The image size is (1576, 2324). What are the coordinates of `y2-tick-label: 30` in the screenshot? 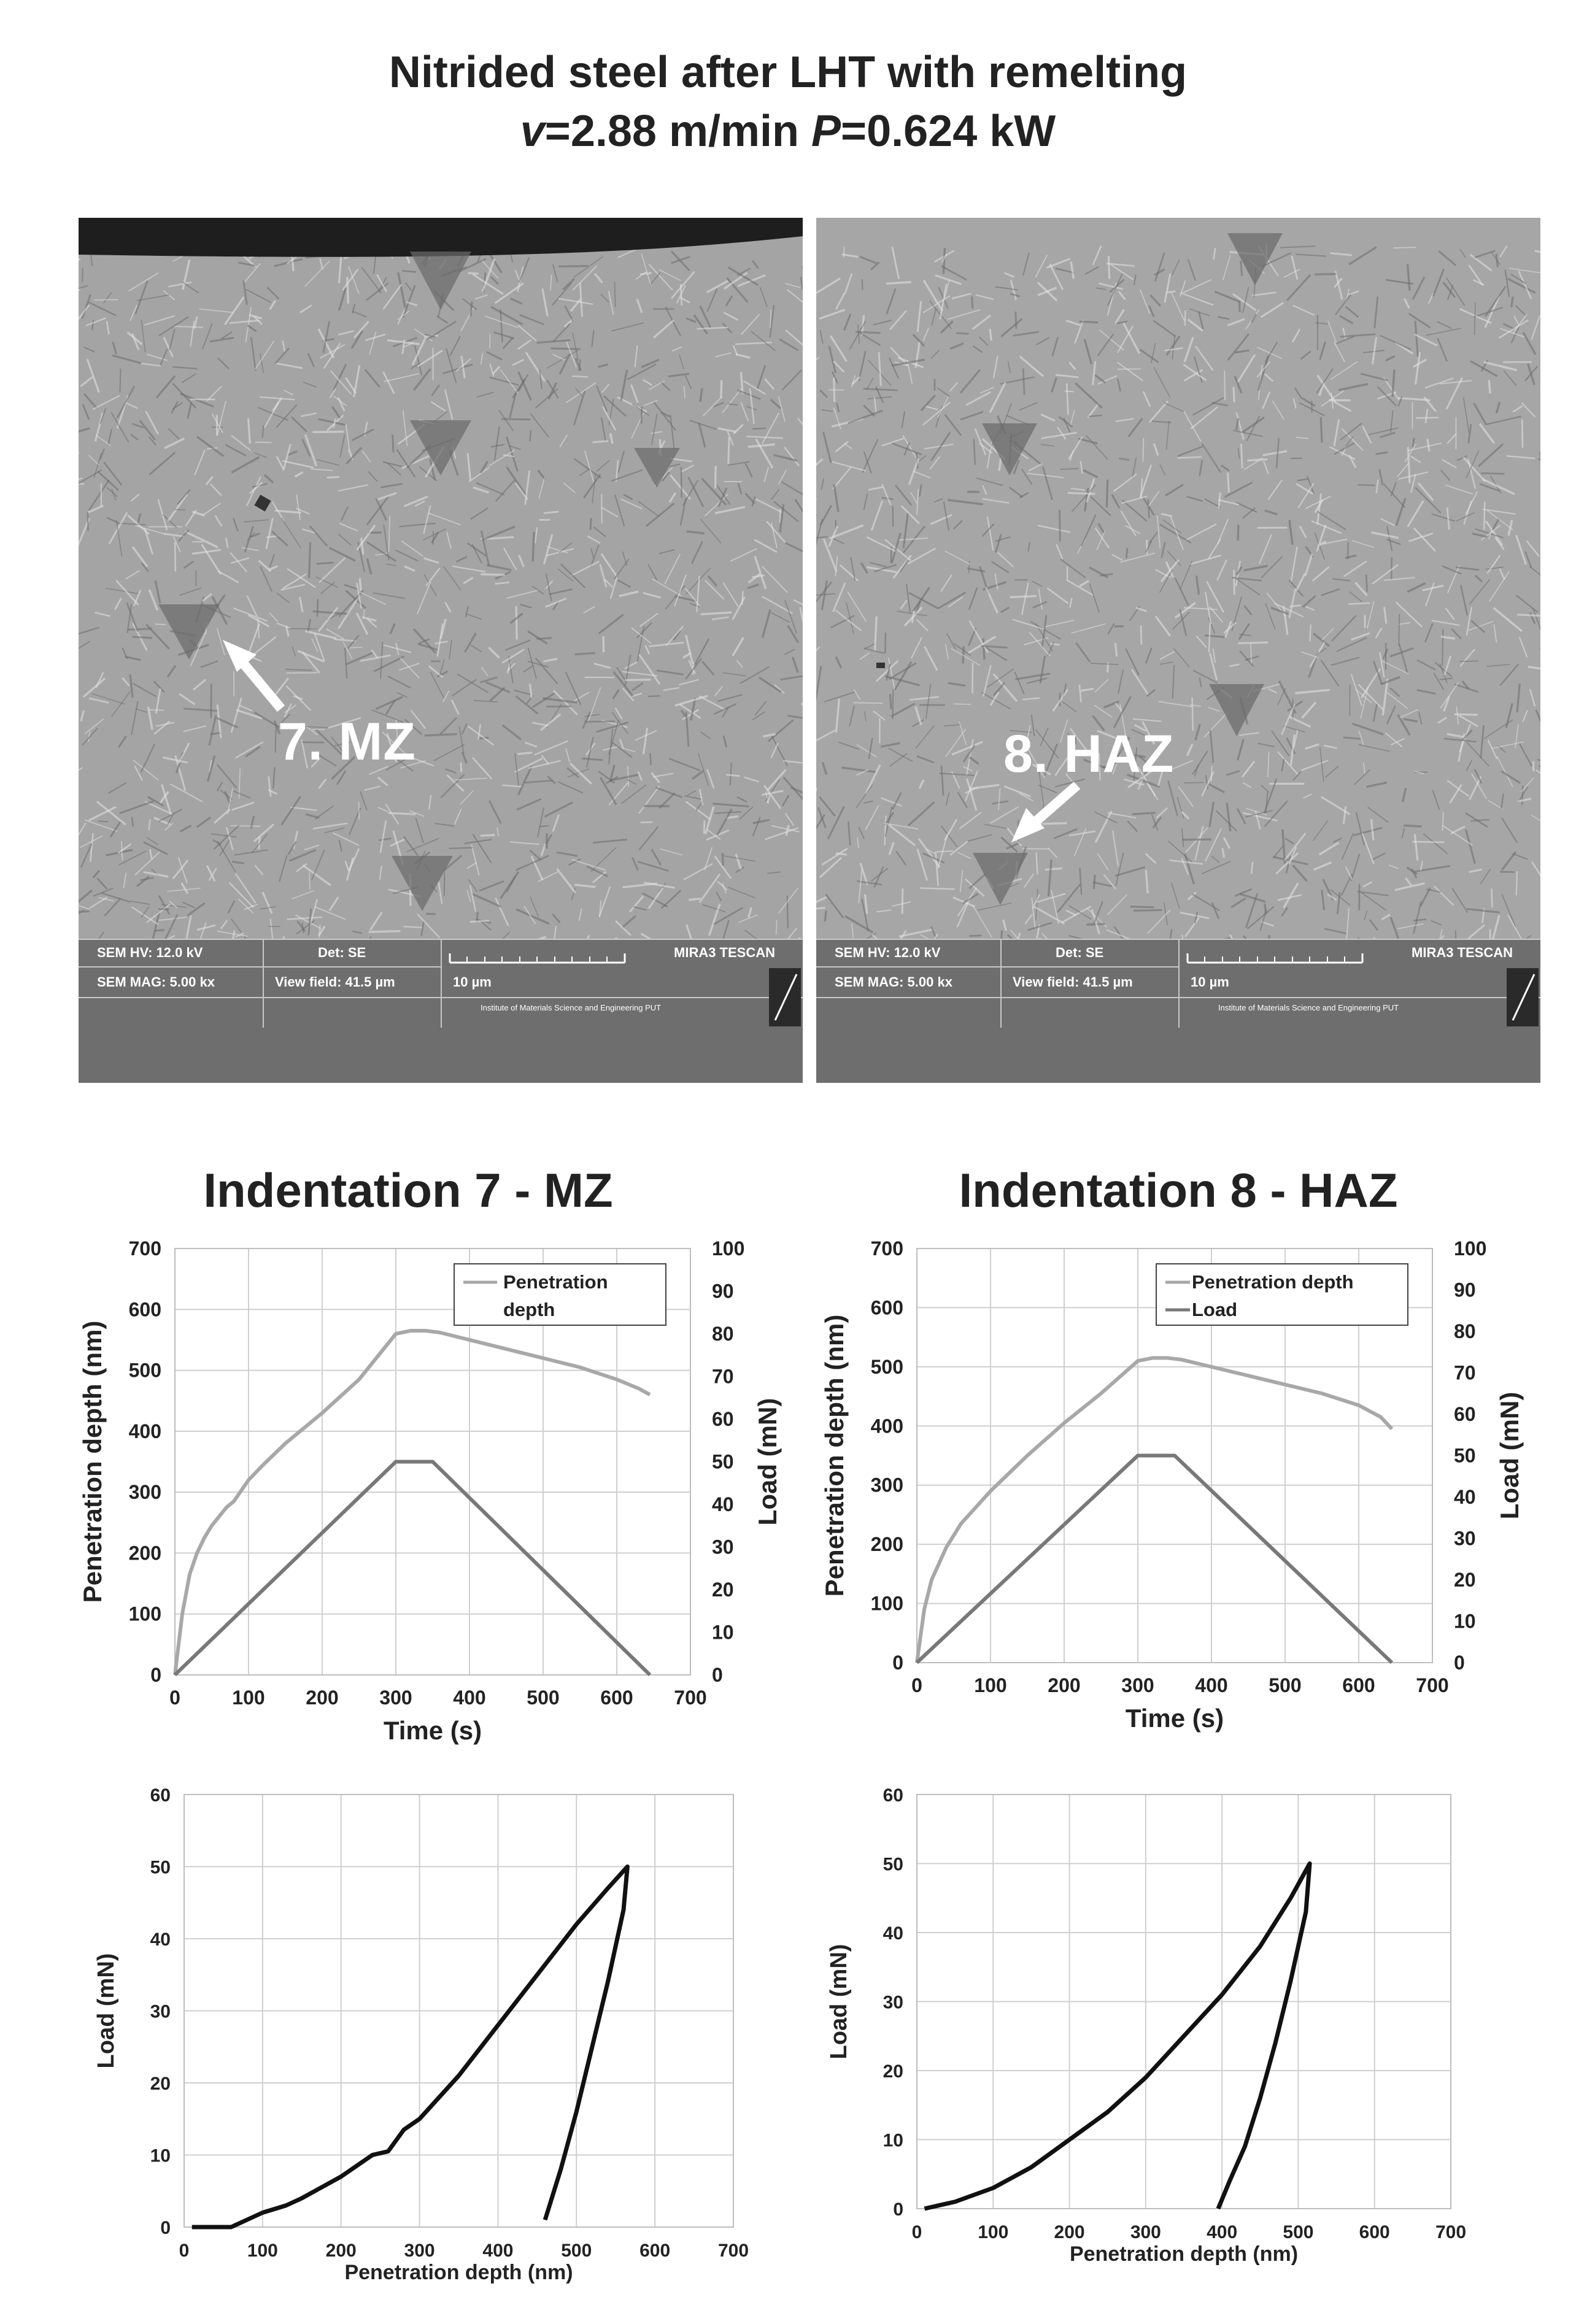 It's located at (1465, 1539).